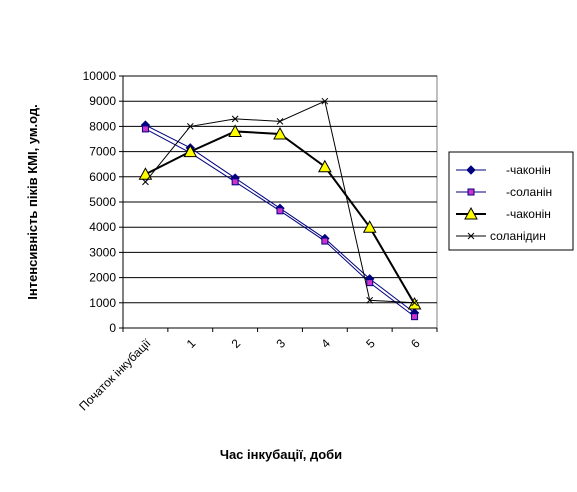 Image resolution: width=577 pixels, height=492 pixels. I want to click on legend-label: соланідин, so click(518, 236).